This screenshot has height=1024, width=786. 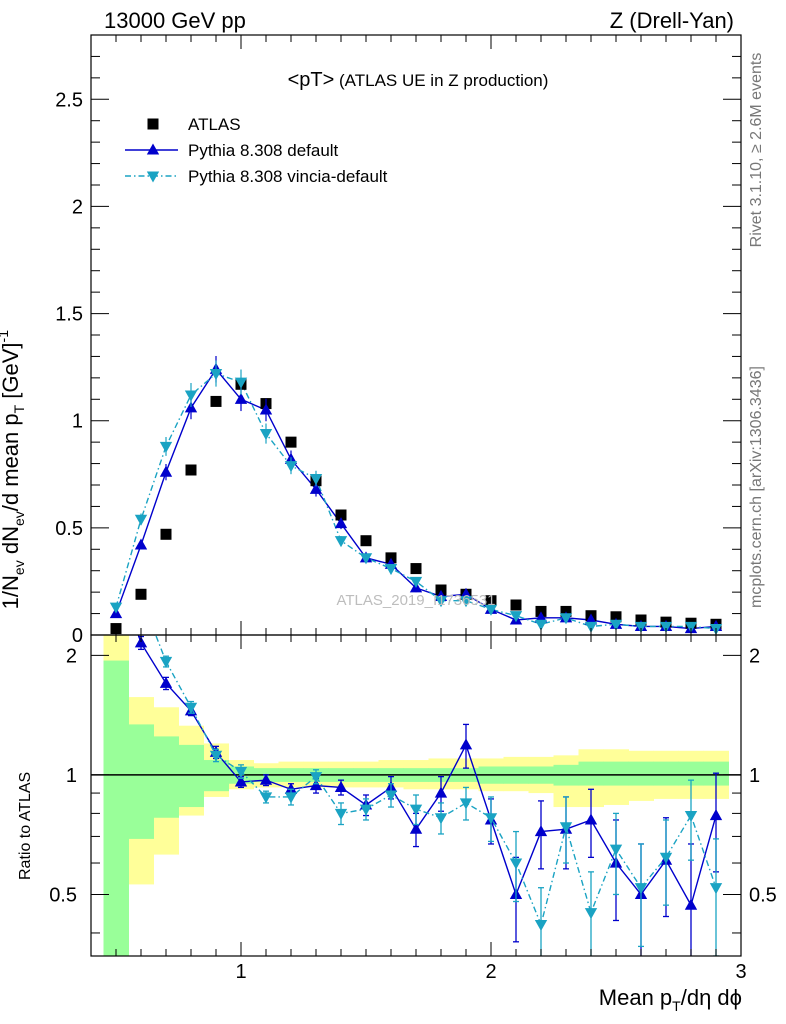 I want to click on x-tick-label: 1, so click(x=240, y=972).